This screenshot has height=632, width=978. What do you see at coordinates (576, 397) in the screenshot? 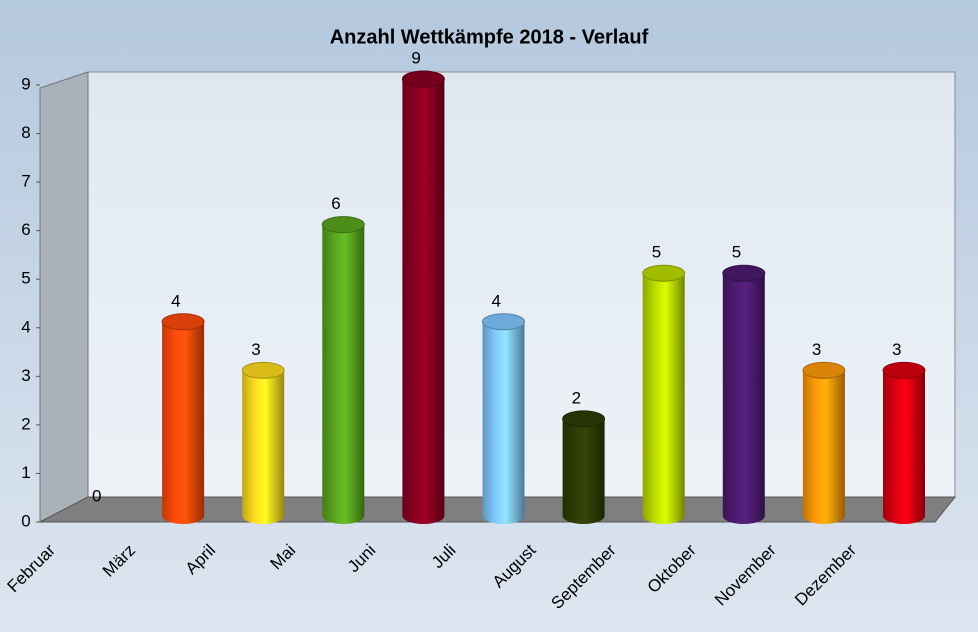
I see `value-label: 2` at bounding box center [576, 397].